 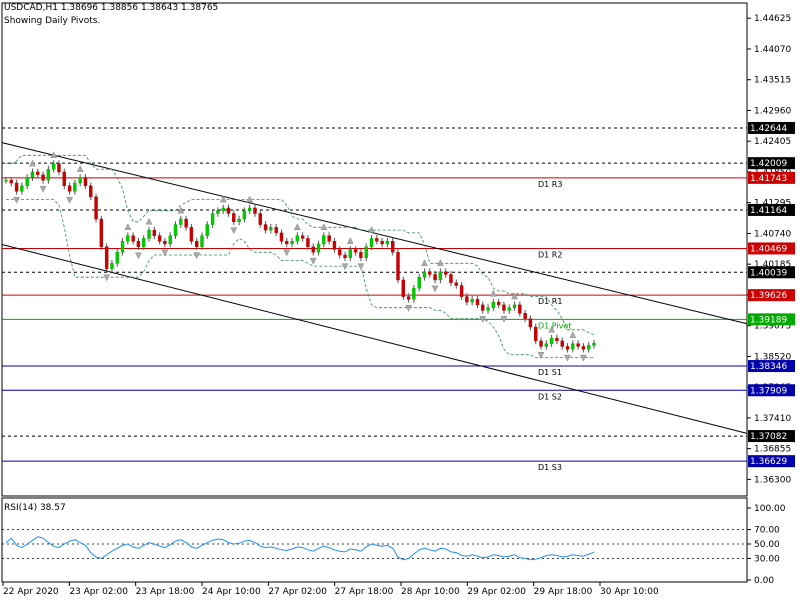 What do you see at coordinates (772, 50) in the screenshot?
I see `price-axis-label: 1.44070` at bounding box center [772, 50].